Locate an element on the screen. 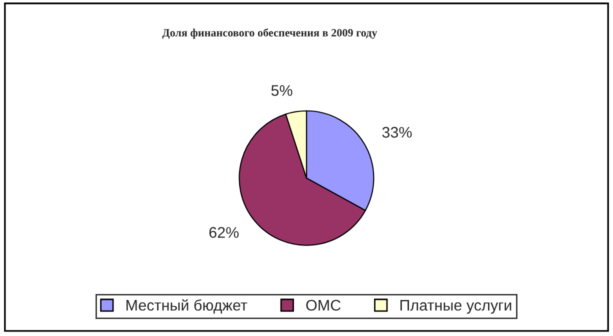 The height and width of the screenshot is (336, 613). data-label: 62% is located at coordinates (224, 232).